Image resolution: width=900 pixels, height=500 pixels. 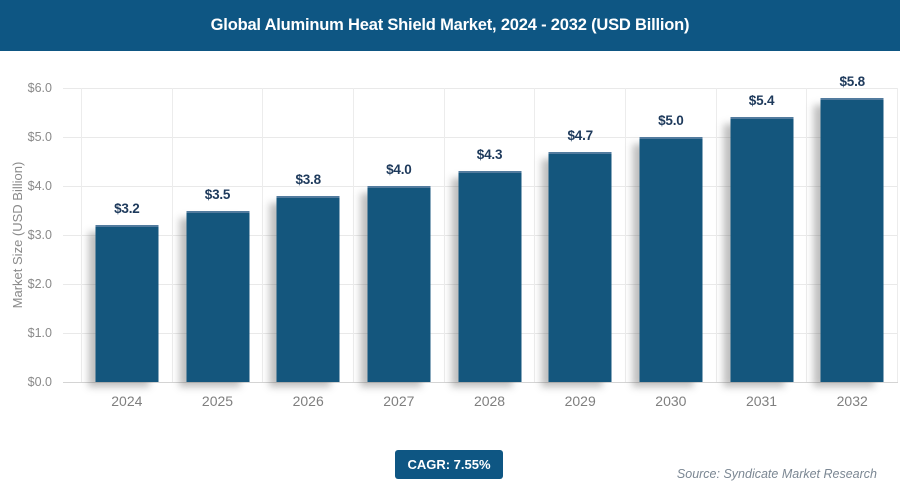 I want to click on bar-value-label: $4.0, so click(x=399, y=169).